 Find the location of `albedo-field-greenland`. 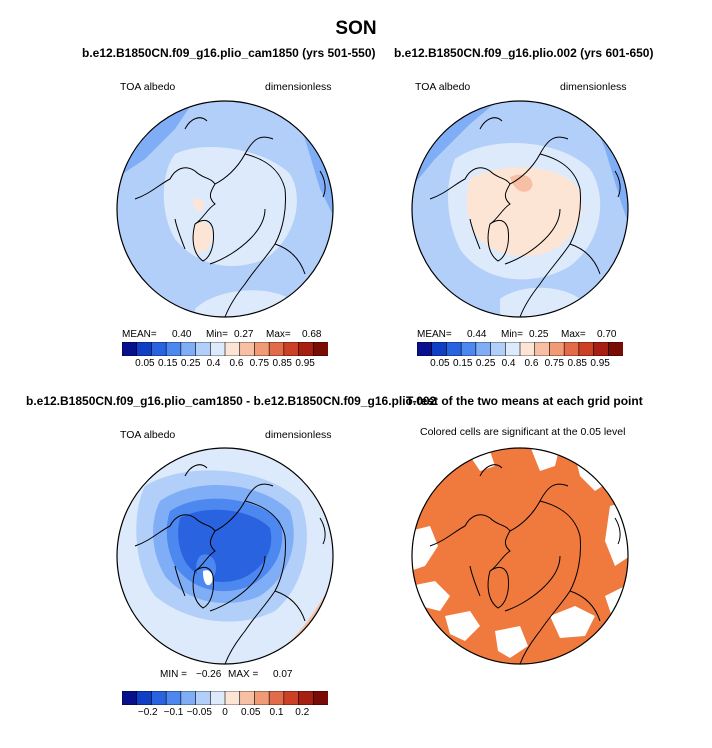

albedo-field-greenland is located at coordinates (202, 237).